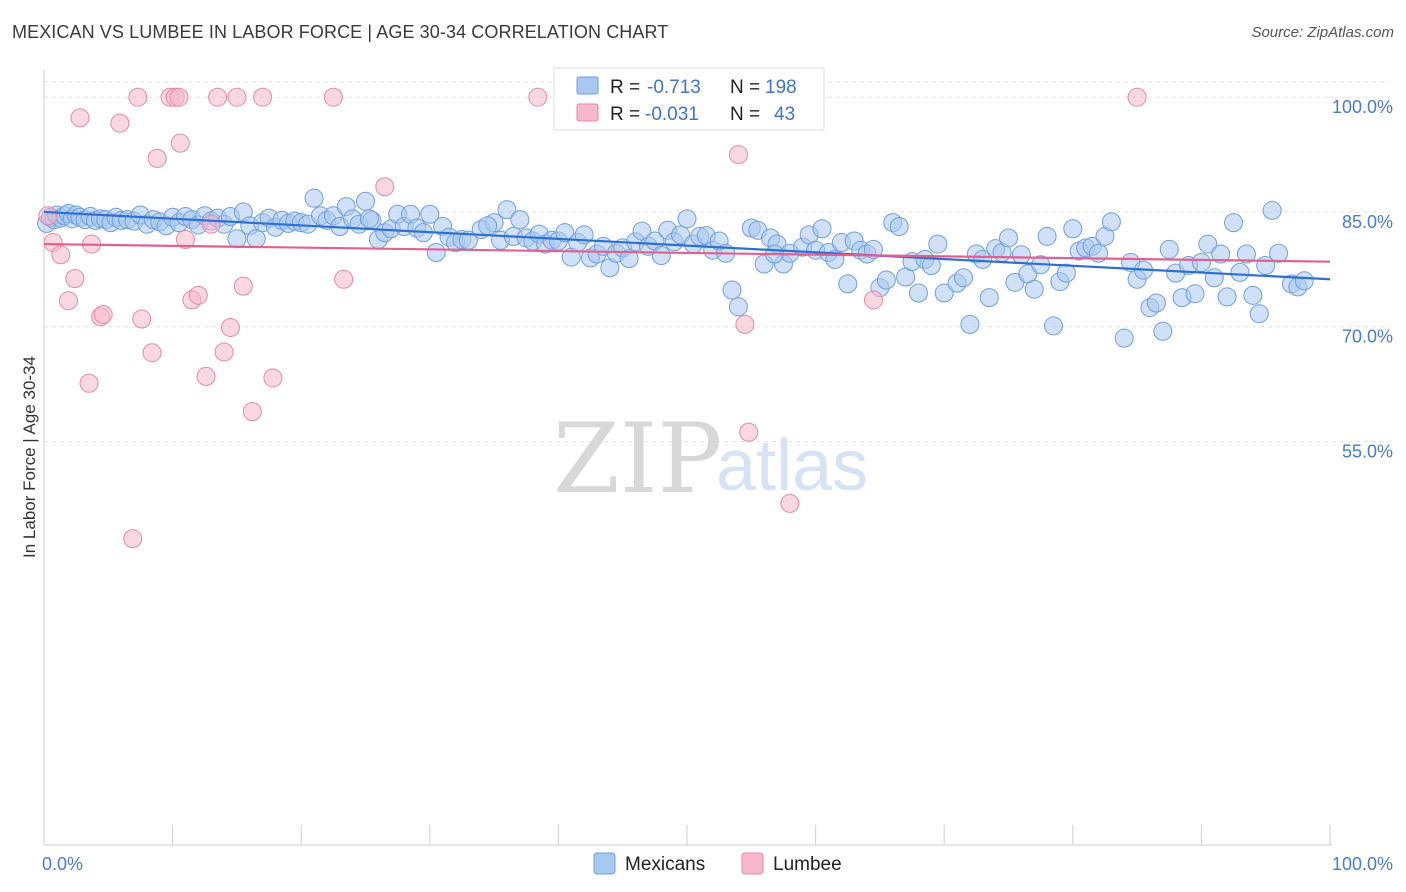 This screenshot has width=1406, height=892. Describe the element at coordinates (687, 252) in the screenshot. I see `lumbee-trend-line` at that location.